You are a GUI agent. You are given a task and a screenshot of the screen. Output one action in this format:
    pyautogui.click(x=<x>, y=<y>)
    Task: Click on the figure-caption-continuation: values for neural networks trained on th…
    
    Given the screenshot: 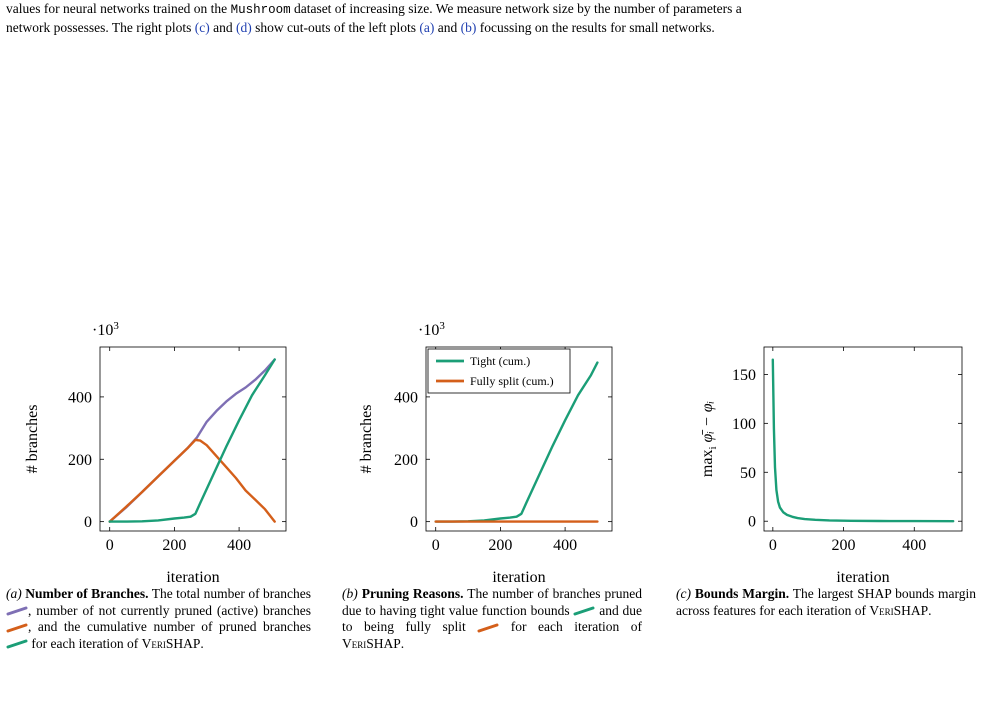 What is the action you would take?
    pyautogui.click(x=493, y=18)
    